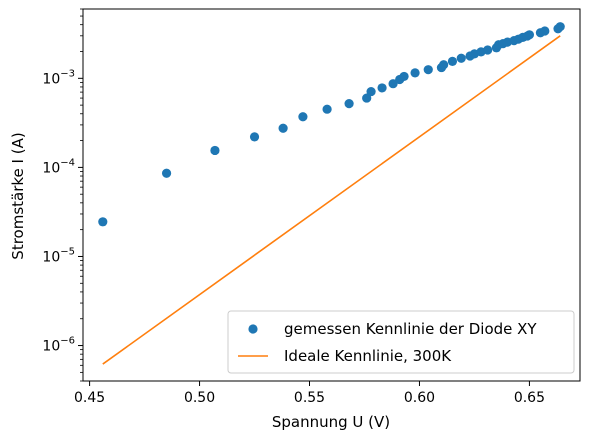  I want to click on y-tick-label: 10⁻⁶, so click(58, 345).